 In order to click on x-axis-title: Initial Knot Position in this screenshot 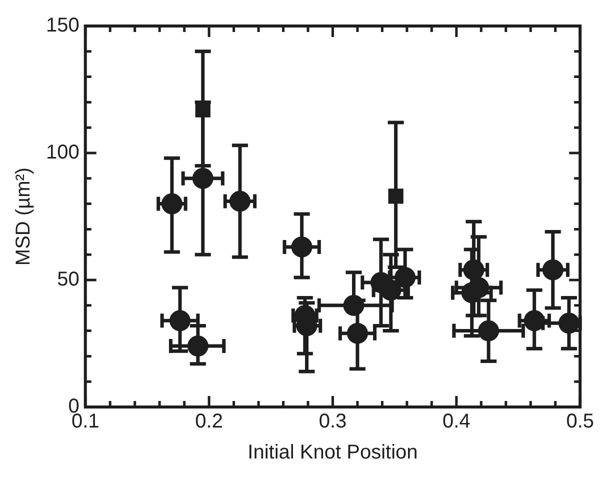, I will do `click(333, 453)`.